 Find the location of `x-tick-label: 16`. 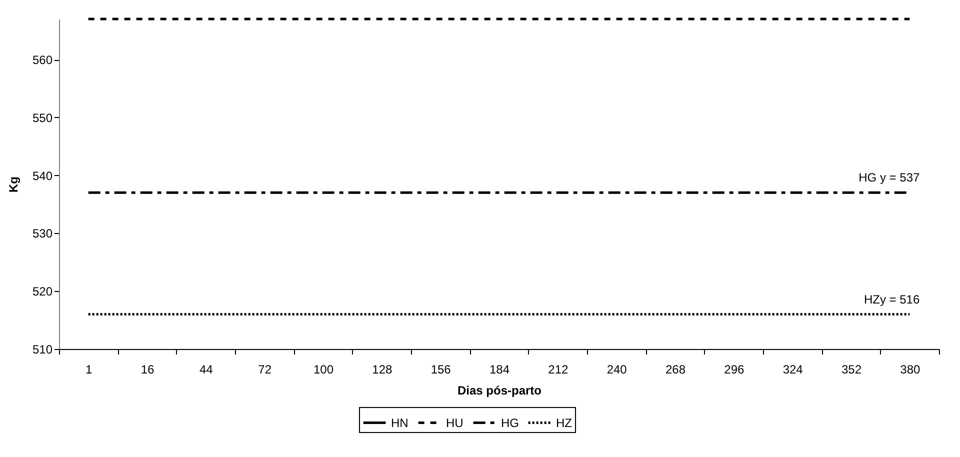

x-tick-label: 16 is located at coordinates (147, 369).